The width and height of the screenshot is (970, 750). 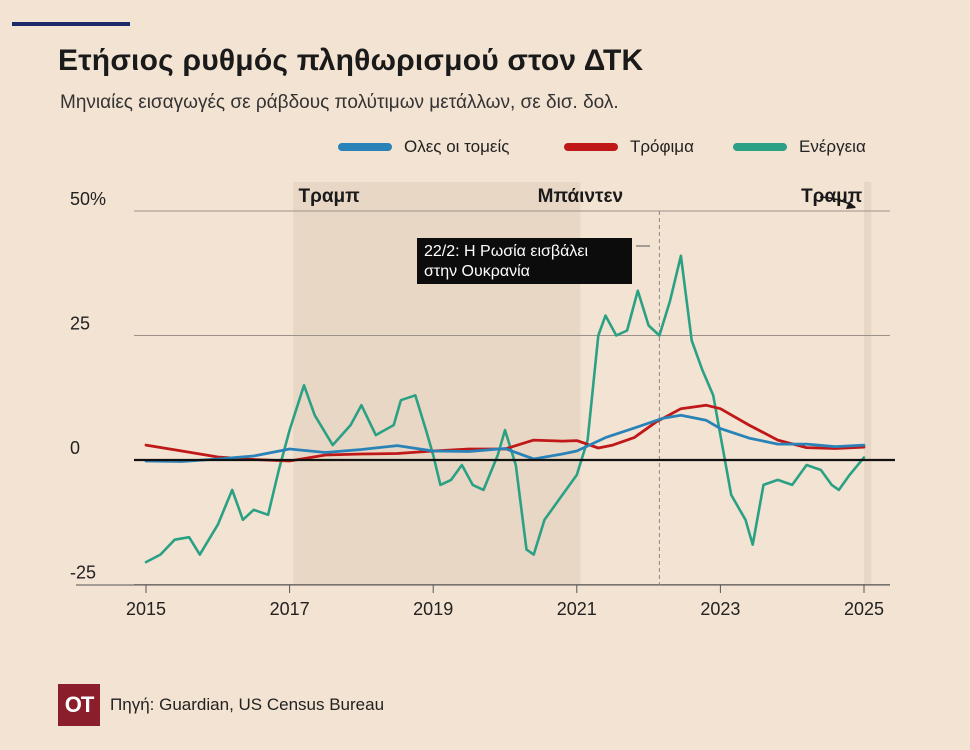 What do you see at coordinates (79, 705) in the screenshot?
I see `publisher-logo: OT` at bounding box center [79, 705].